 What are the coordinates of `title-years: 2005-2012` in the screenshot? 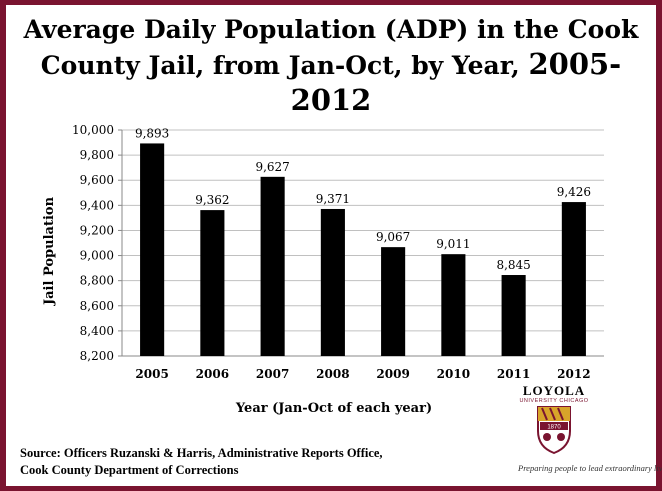 It's located at (456, 82).